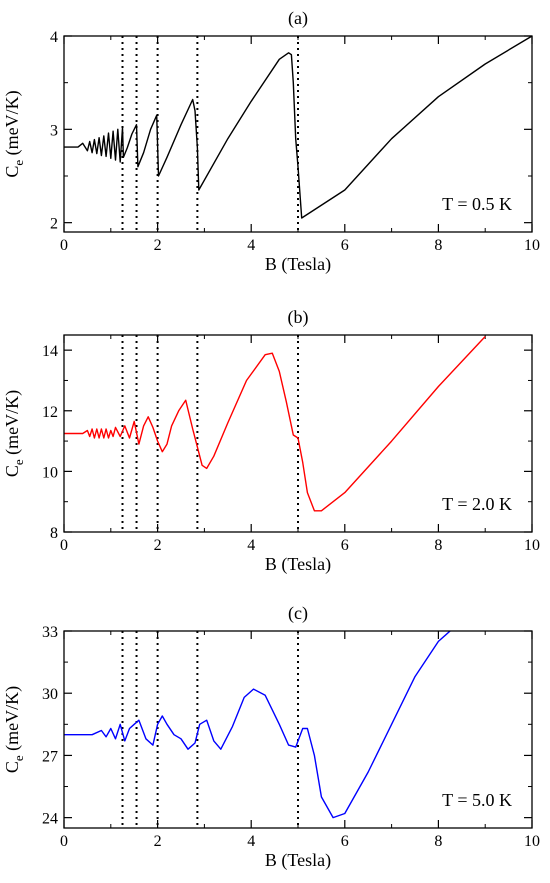 This screenshot has width=550, height=883. Describe the element at coordinates (50, 412) in the screenshot. I see `y-tick-label: 12` at that location.